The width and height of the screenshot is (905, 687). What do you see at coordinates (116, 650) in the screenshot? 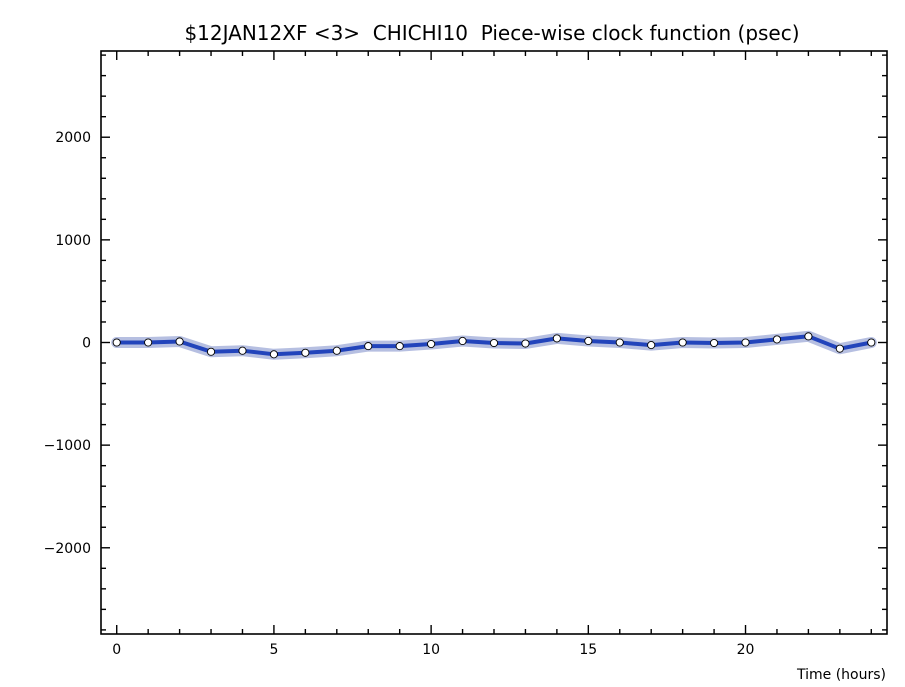
I see `x-tick-label: 0` at bounding box center [116, 650].